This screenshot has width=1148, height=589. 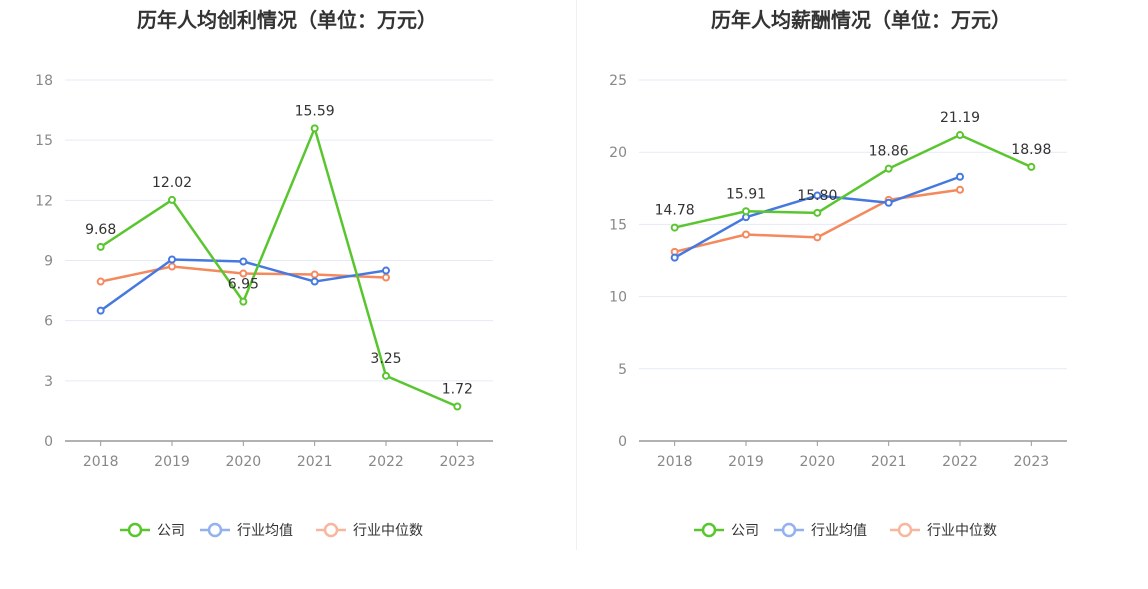 I want to click on data-label: 21.19, so click(x=960, y=118).